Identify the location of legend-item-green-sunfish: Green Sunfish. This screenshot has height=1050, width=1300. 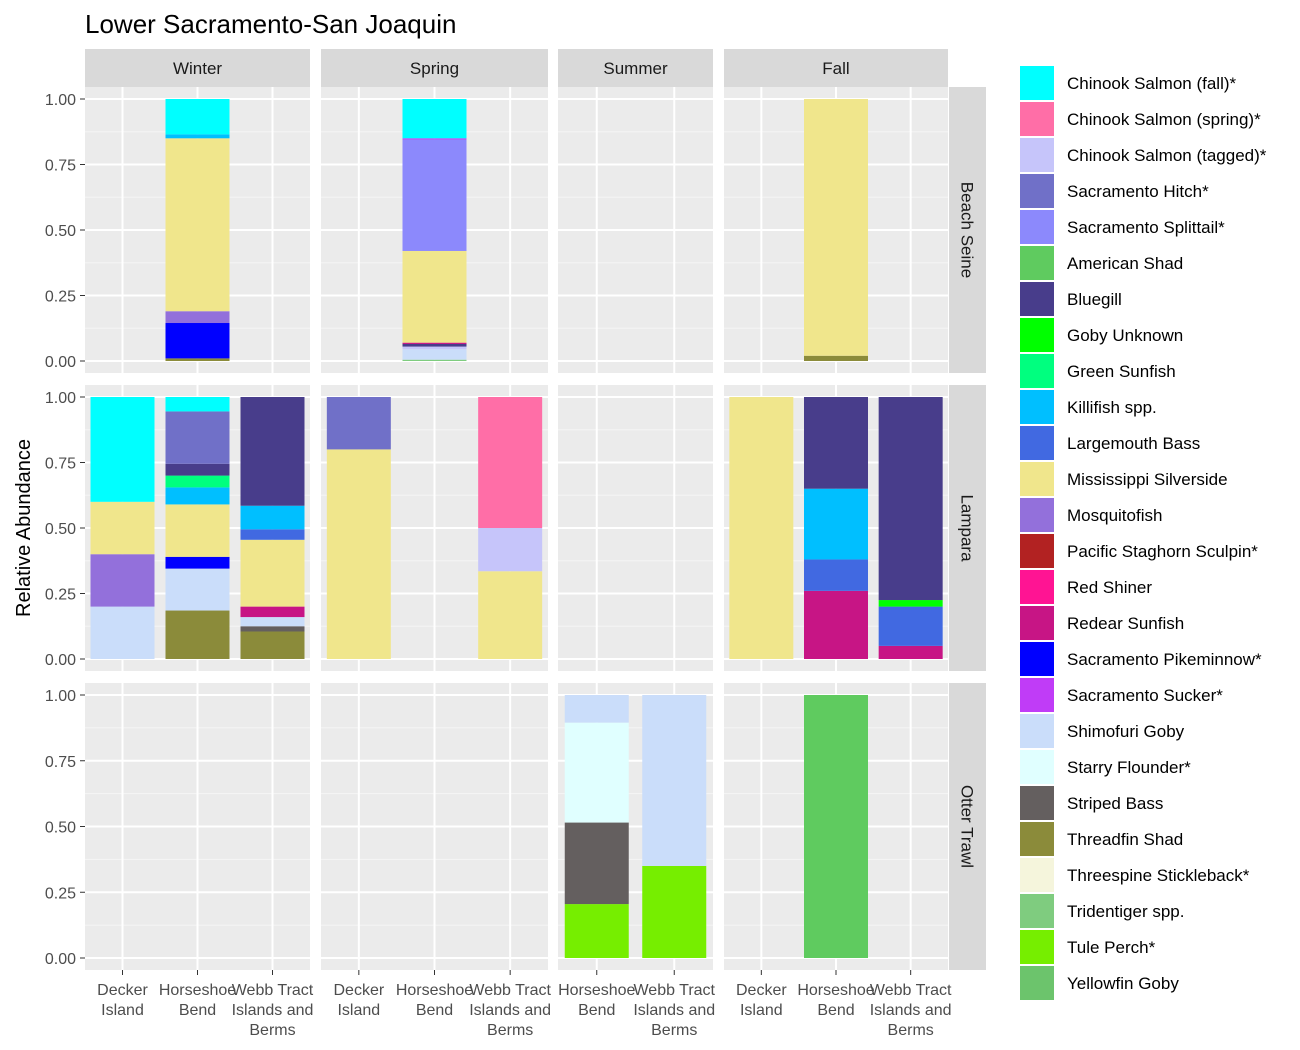
(1098, 371).